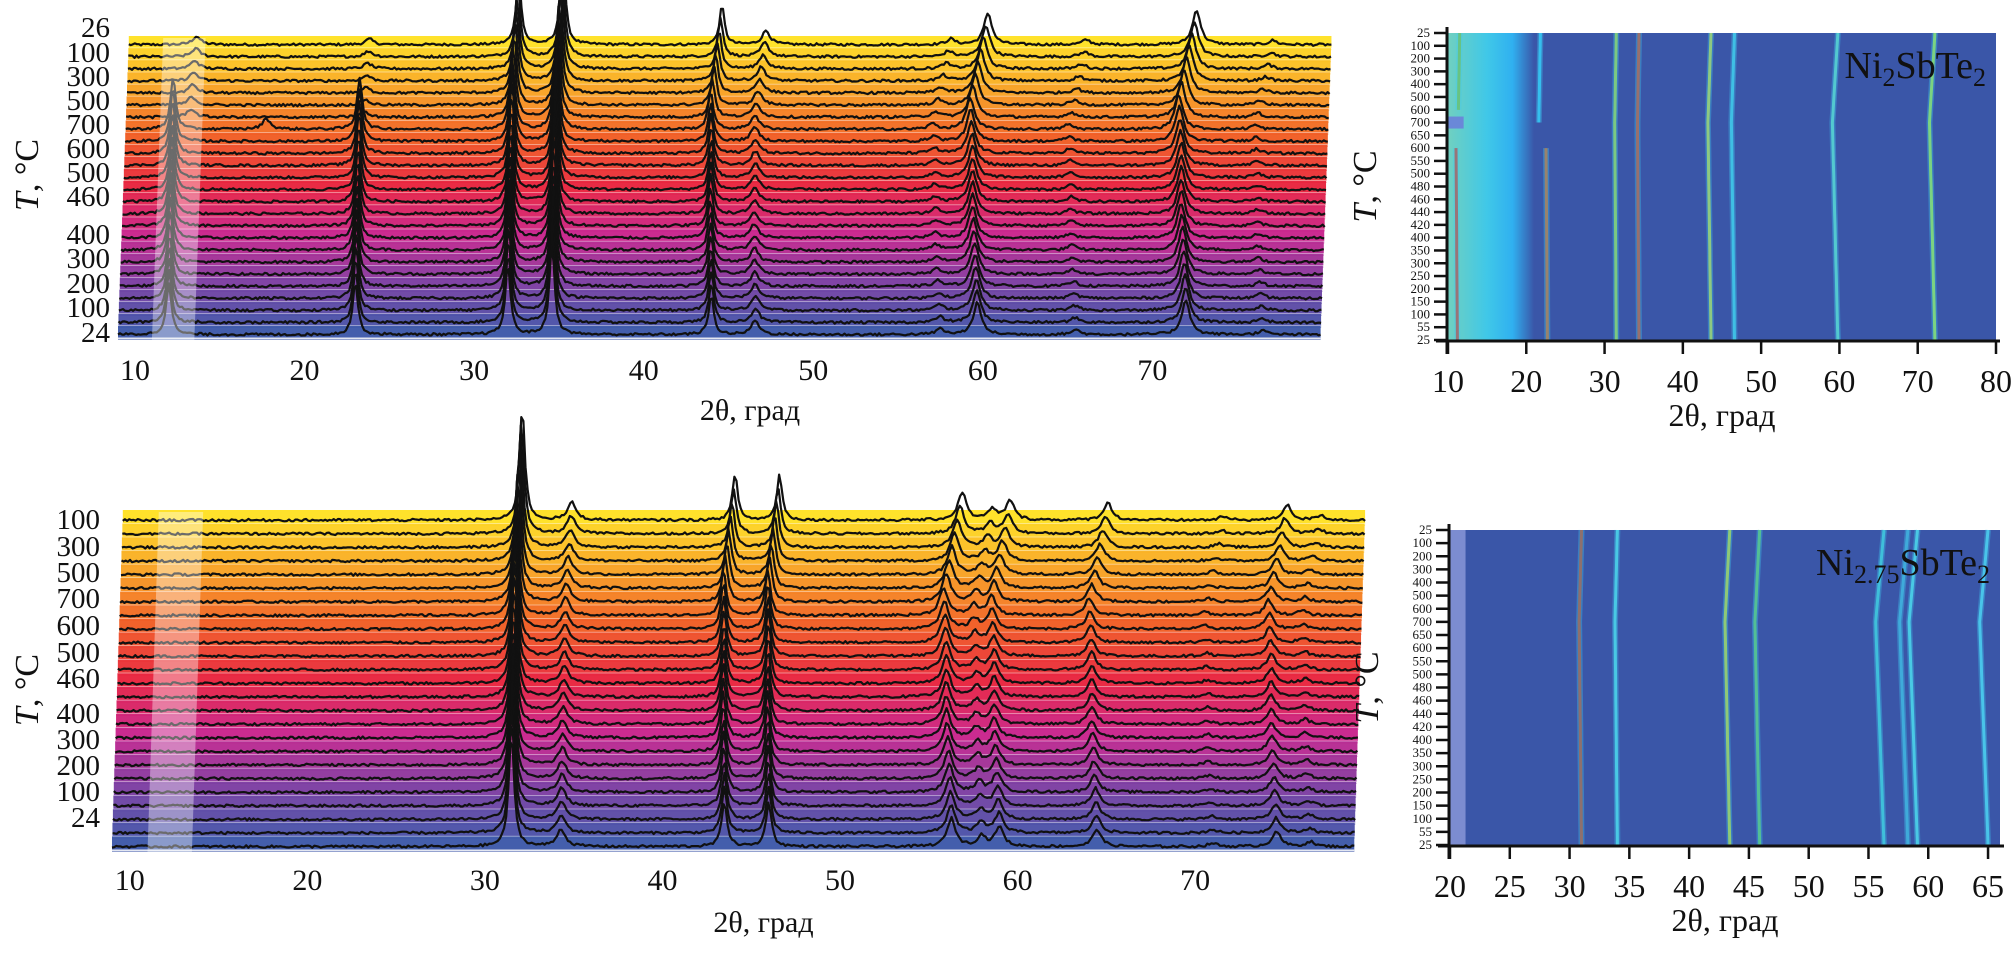 This screenshot has width=2016, height=954. I want to click on x-tick-label: 65, so click(1988, 886).